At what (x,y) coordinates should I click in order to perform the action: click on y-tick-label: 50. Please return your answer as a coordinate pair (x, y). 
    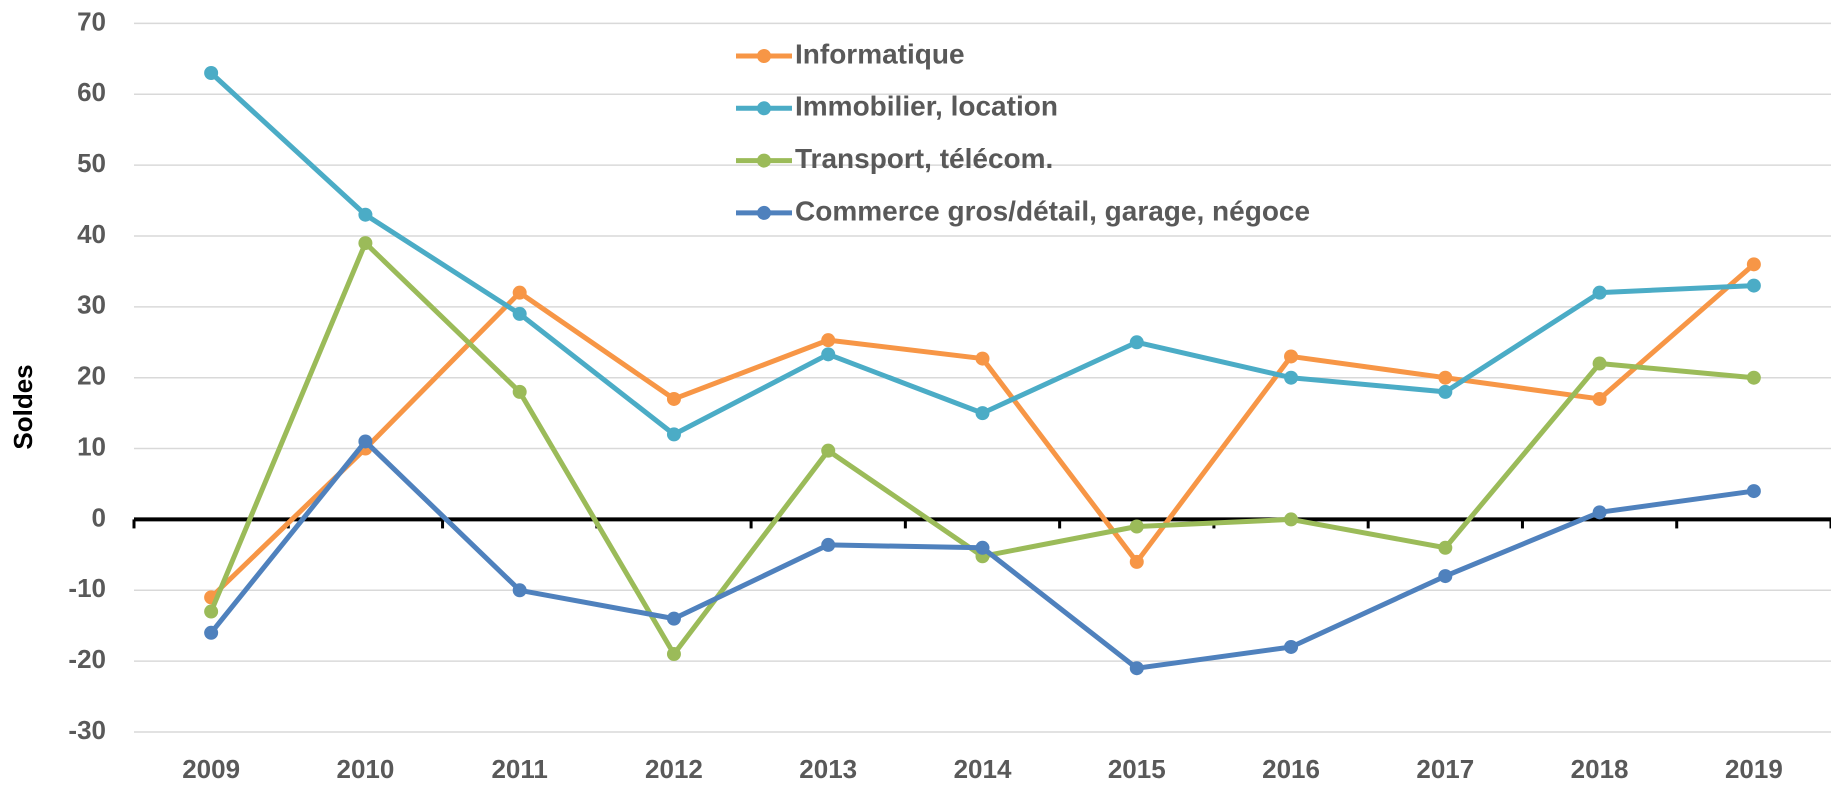
    Looking at the image, I should click on (91, 163).